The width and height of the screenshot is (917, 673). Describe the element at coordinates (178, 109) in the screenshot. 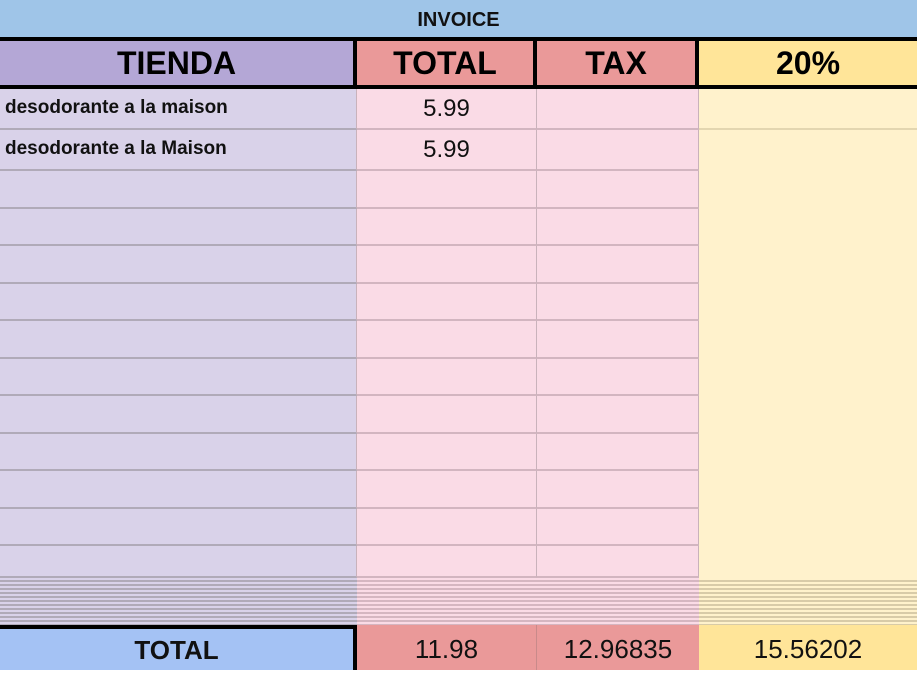

I see `cell-store: desodorante a la maison` at that location.